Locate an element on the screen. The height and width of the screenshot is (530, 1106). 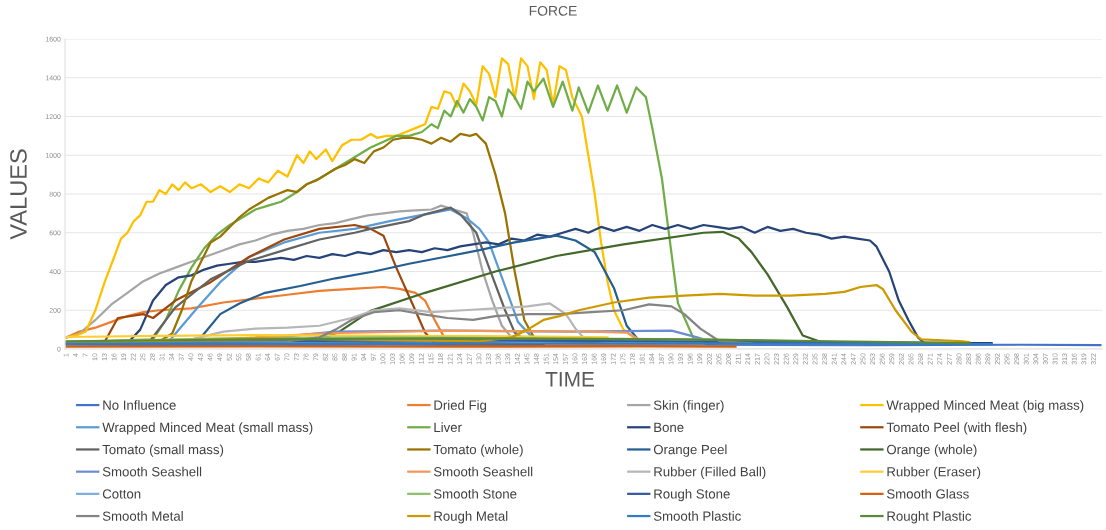
legend-label: Rubber (Eraser) is located at coordinates (934, 473).